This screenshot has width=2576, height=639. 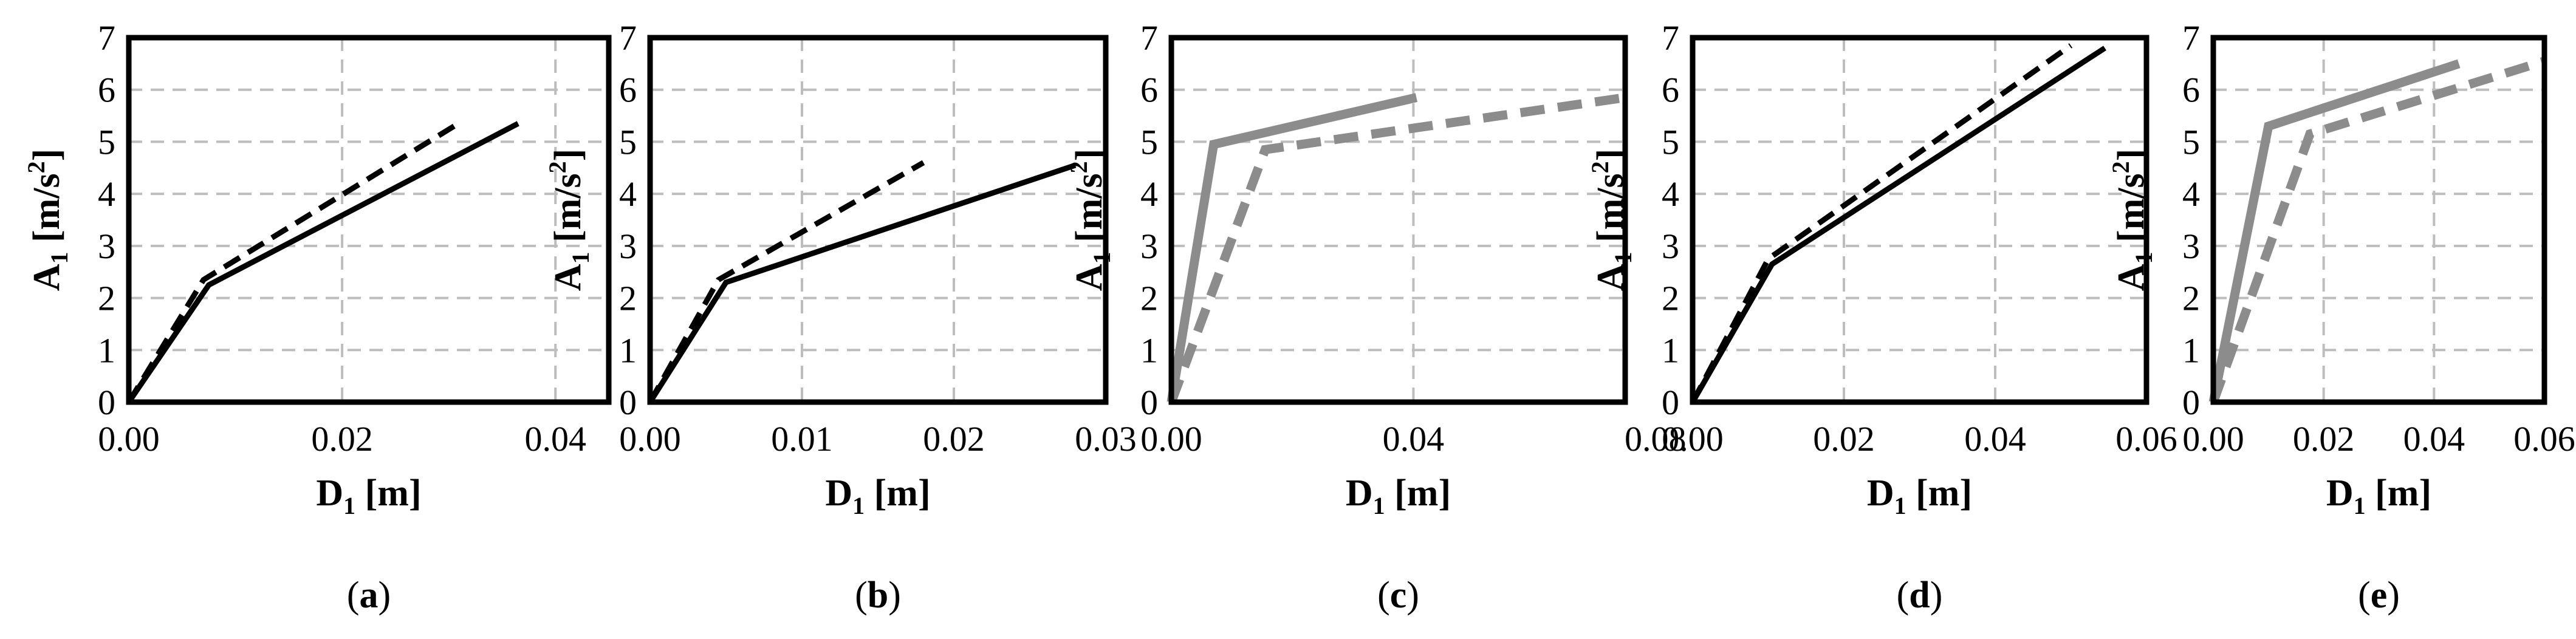 I want to click on panel-caption: (a), so click(x=369, y=595).